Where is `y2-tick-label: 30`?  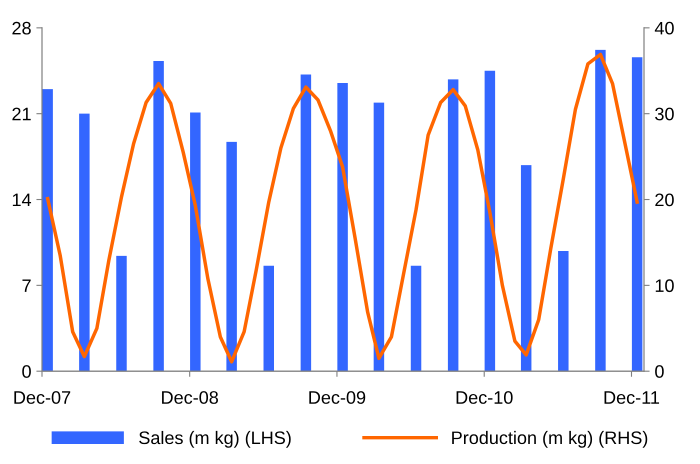 y2-tick-label: 30 is located at coordinates (664, 114).